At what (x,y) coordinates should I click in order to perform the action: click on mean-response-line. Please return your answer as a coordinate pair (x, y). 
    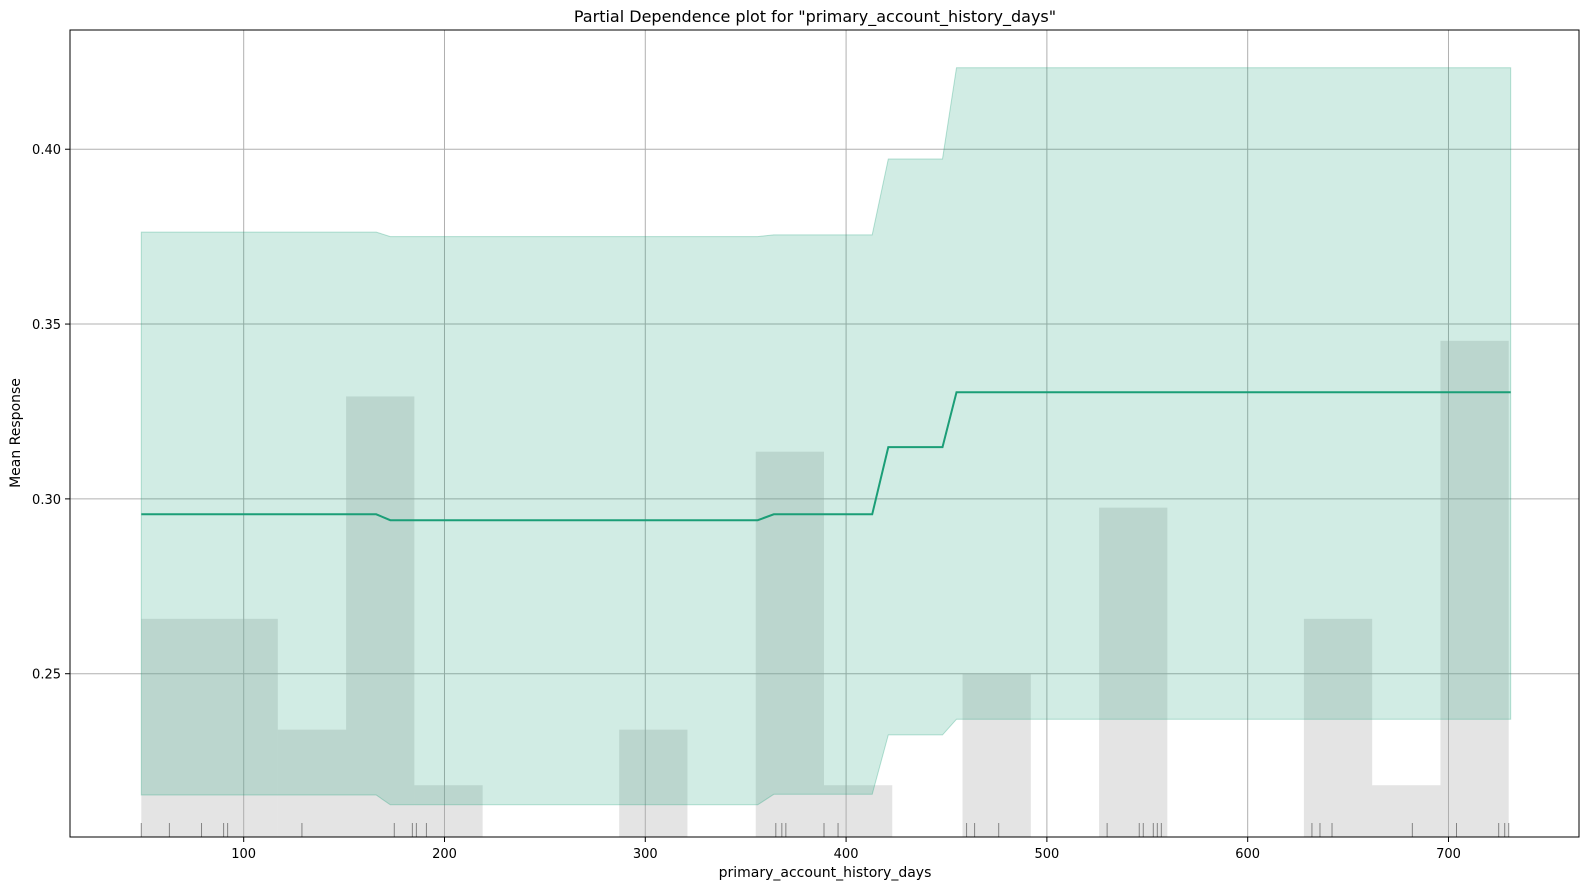
    Looking at the image, I should click on (826, 456).